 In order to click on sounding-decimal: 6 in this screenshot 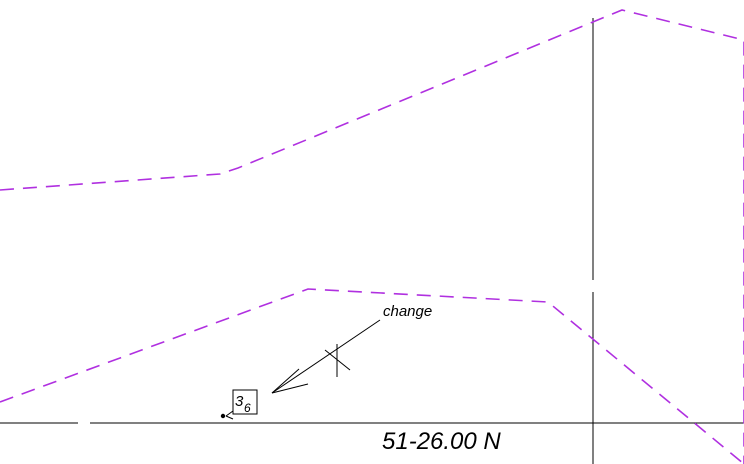, I will do `click(247, 408)`.